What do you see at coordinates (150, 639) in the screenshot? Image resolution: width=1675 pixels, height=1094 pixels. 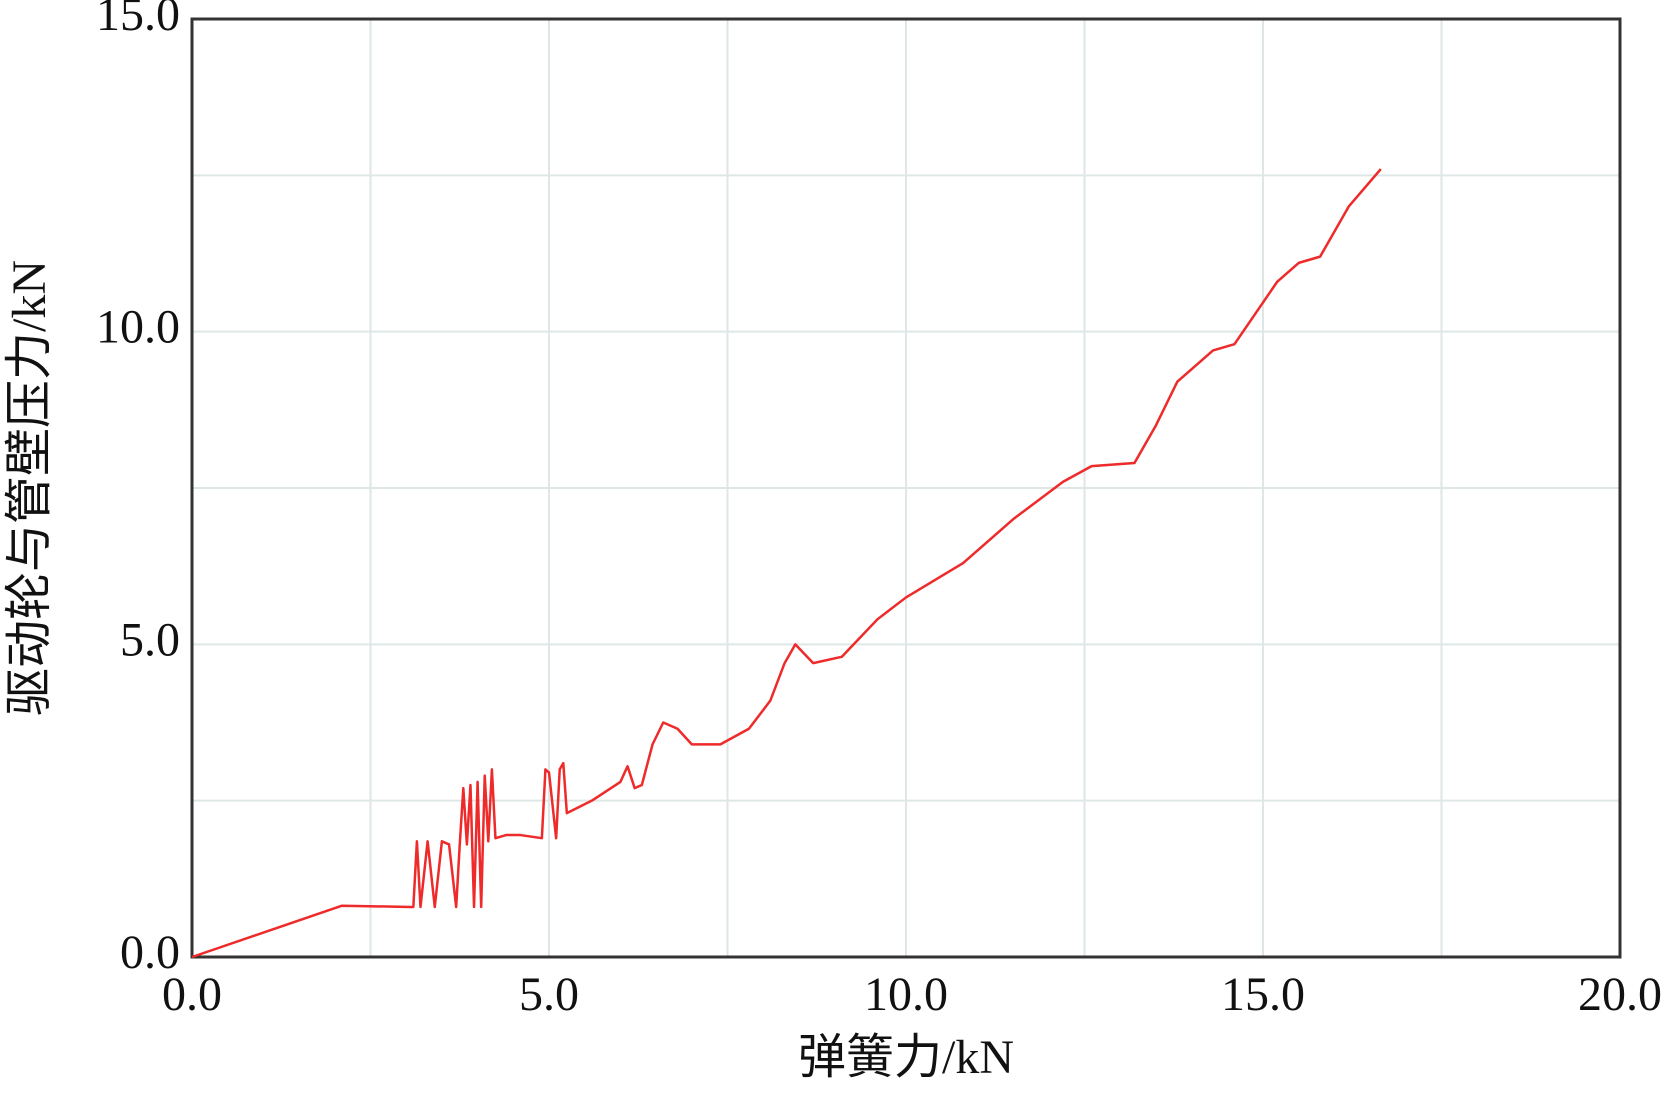 I see `y-tick-label: 5.0` at bounding box center [150, 639].